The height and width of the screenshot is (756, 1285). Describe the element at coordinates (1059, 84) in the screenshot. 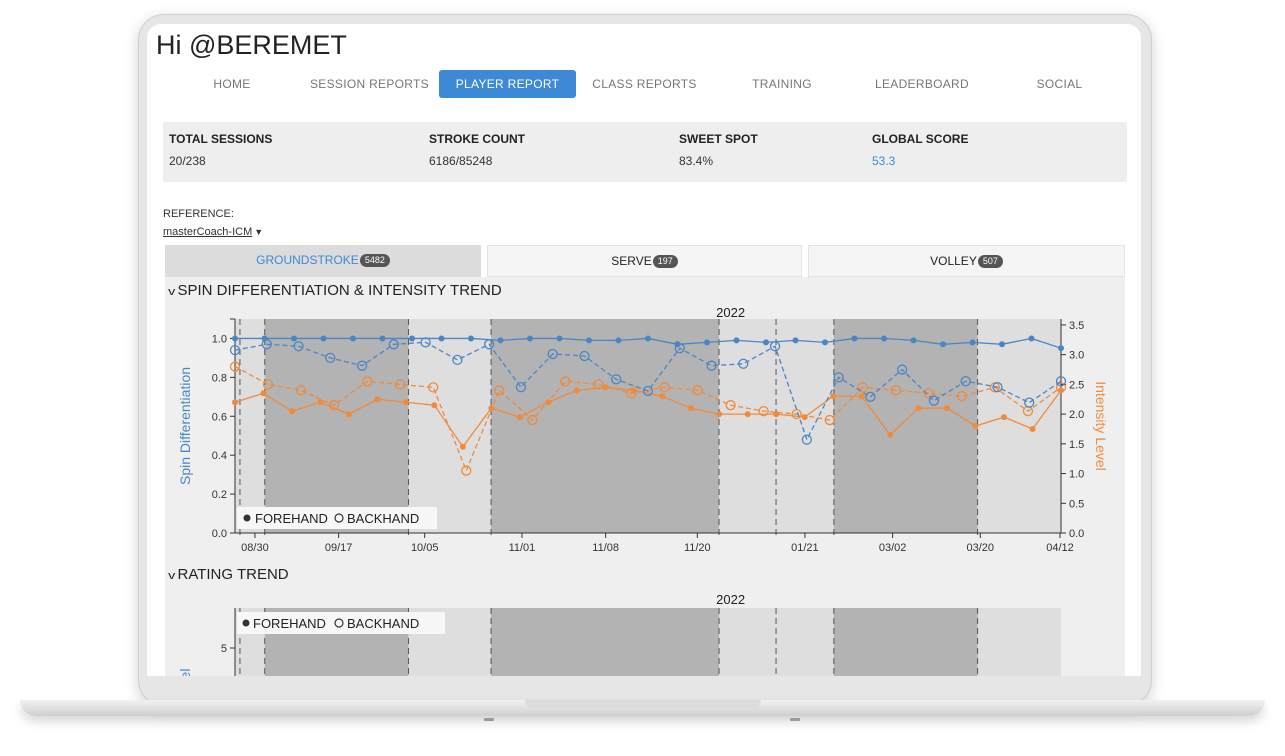

I see `nav-social: SOCIAL` at that location.